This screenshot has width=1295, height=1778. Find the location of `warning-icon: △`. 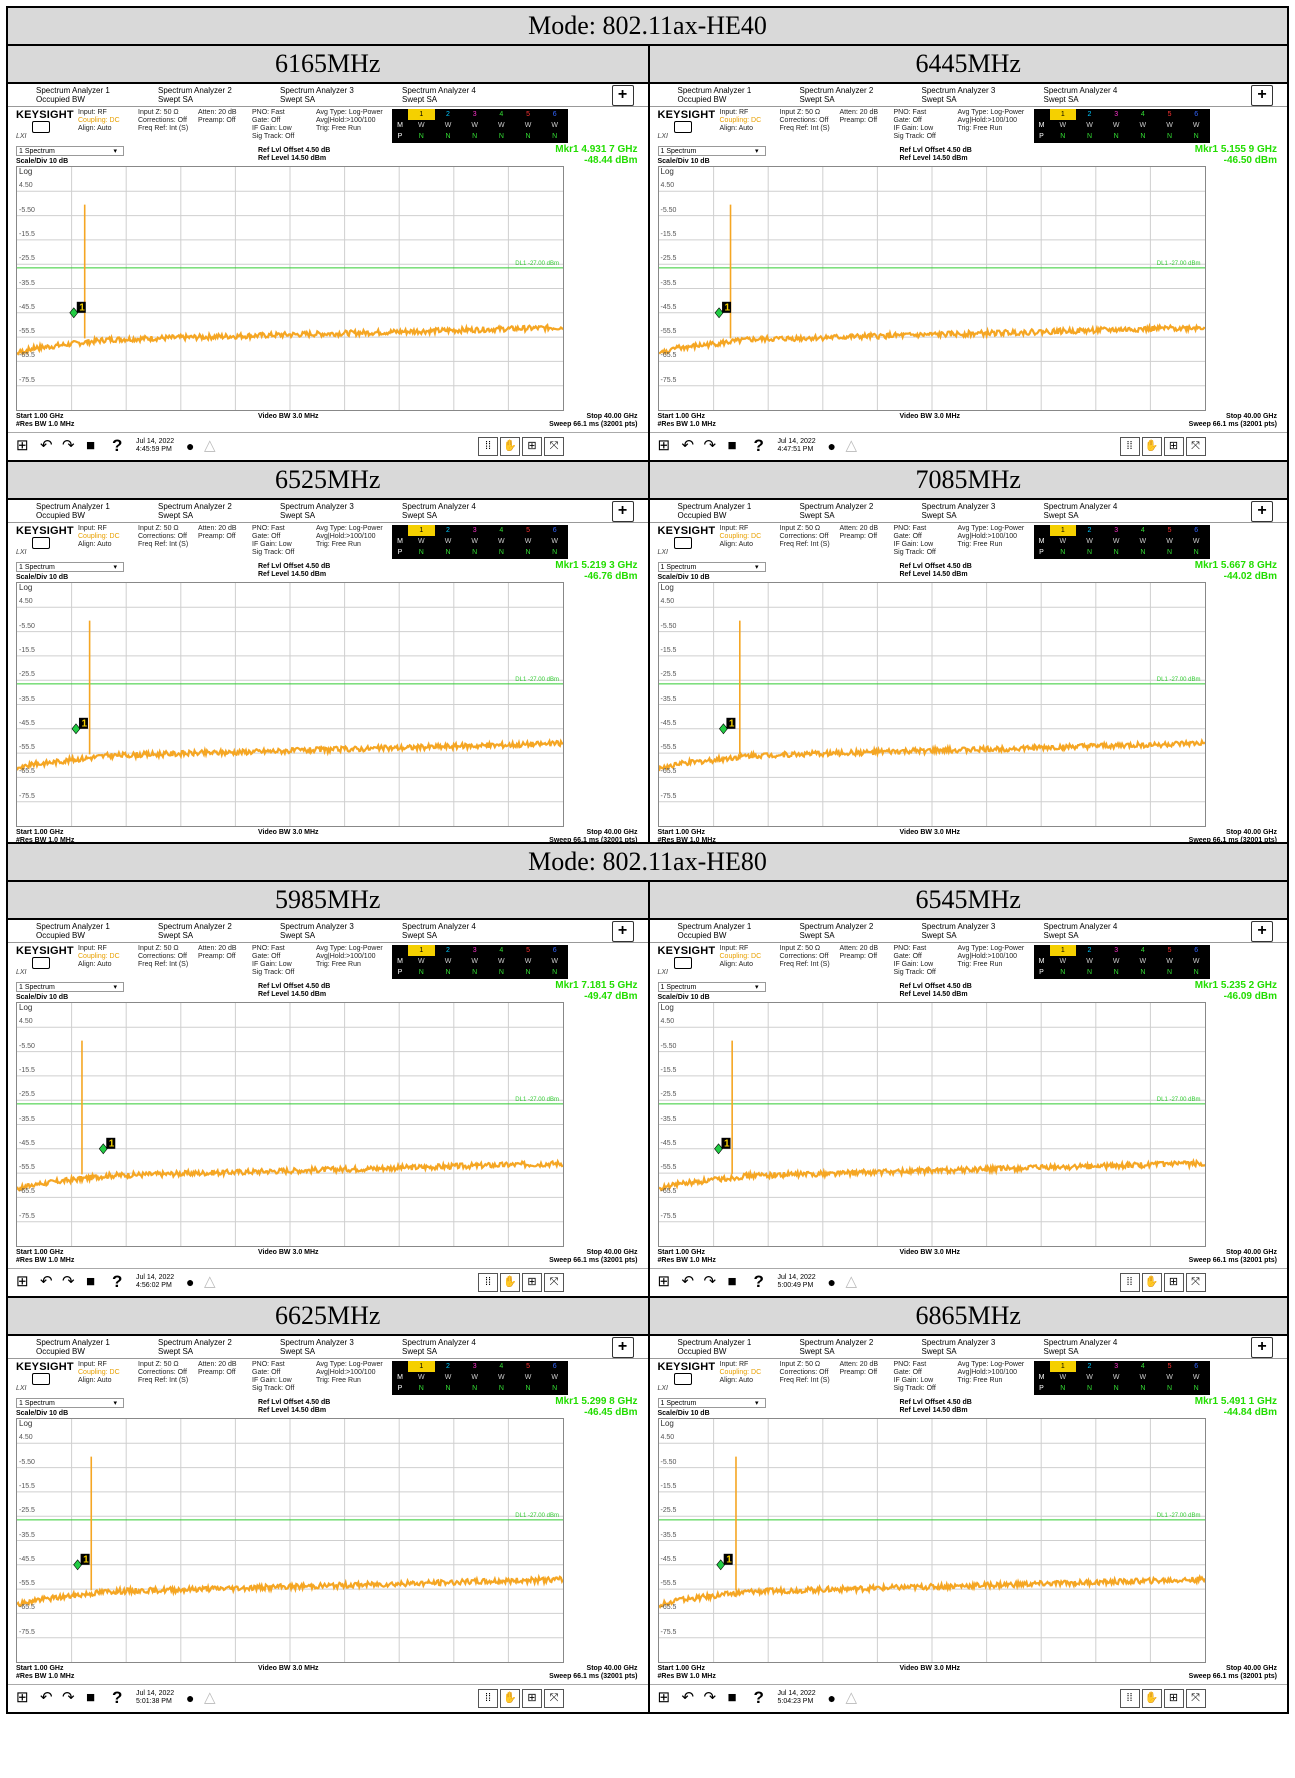

warning-icon: △ is located at coordinates (210, 1697).